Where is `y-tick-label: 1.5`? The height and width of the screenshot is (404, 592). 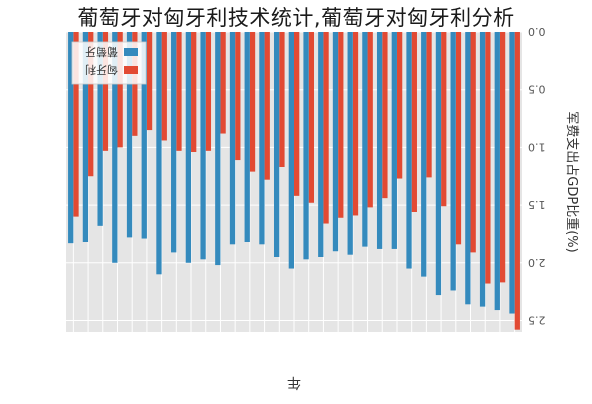 y-tick-label: 1.5 is located at coordinates (537, 204).